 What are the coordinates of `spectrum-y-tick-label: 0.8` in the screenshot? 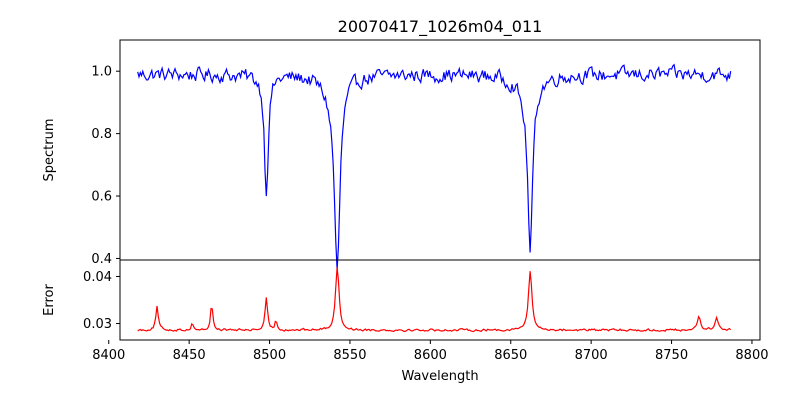 It's located at (101, 134).